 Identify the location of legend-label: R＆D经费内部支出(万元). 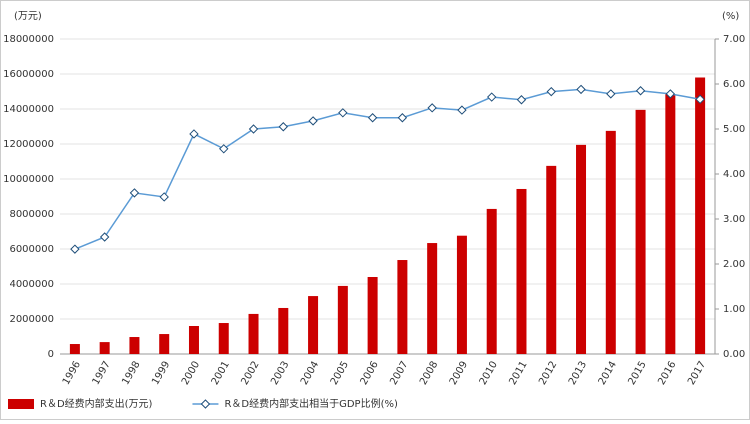
(96, 403).